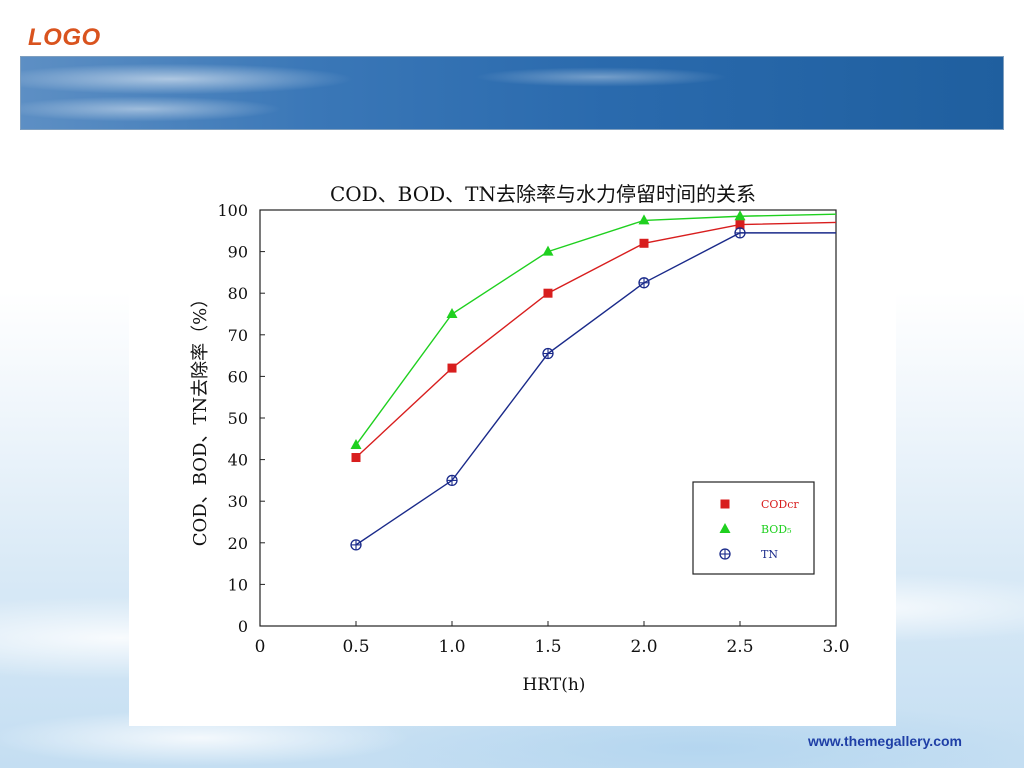 Image resolution: width=1024 pixels, height=768 pixels. What do you see at coordinates (547, 647) in the screenshot?
I see `x-tick-label: 1.5` at bounding box center [547, 647].